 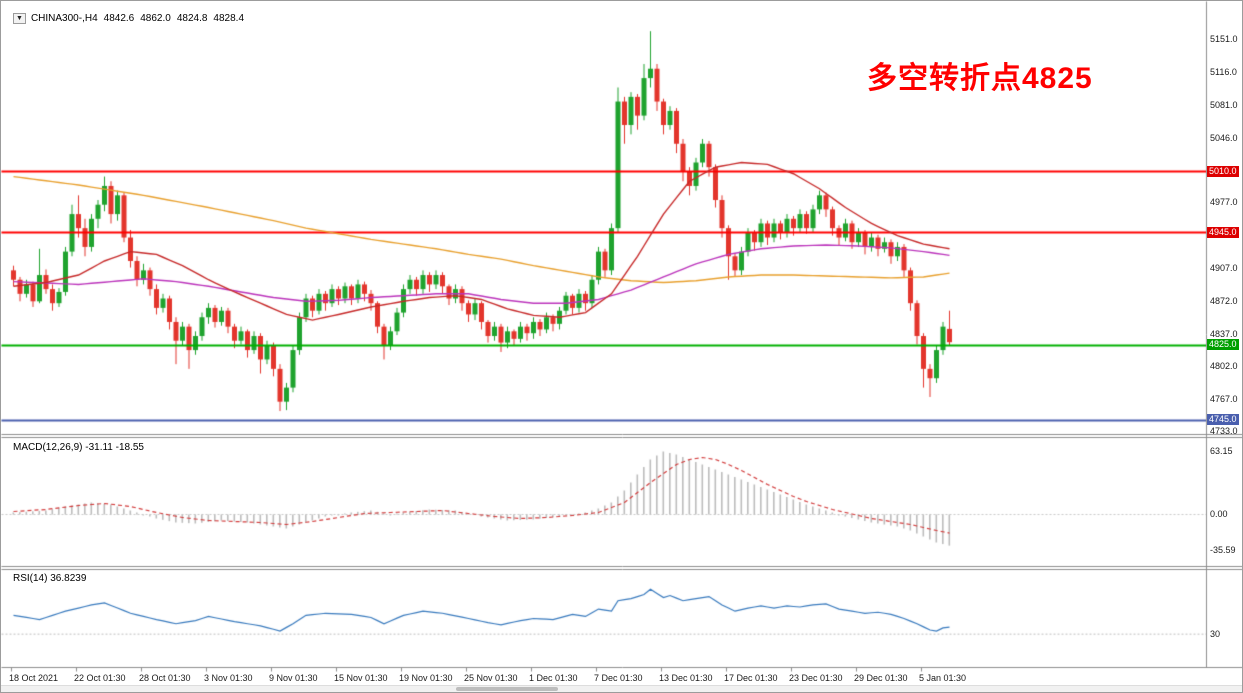 I want to click on ohlc-high: 4862.0, so click(x=155, y=18).